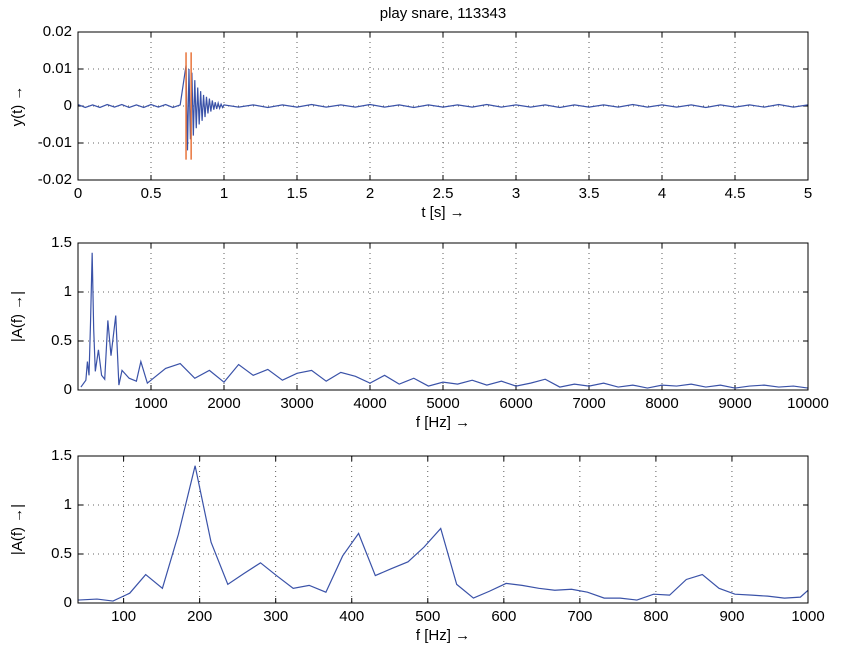  What do you see at coordinates (55, 142) in the screenshot?
I see `y-tick-label: -0.01` at bounding box center [55, 142].